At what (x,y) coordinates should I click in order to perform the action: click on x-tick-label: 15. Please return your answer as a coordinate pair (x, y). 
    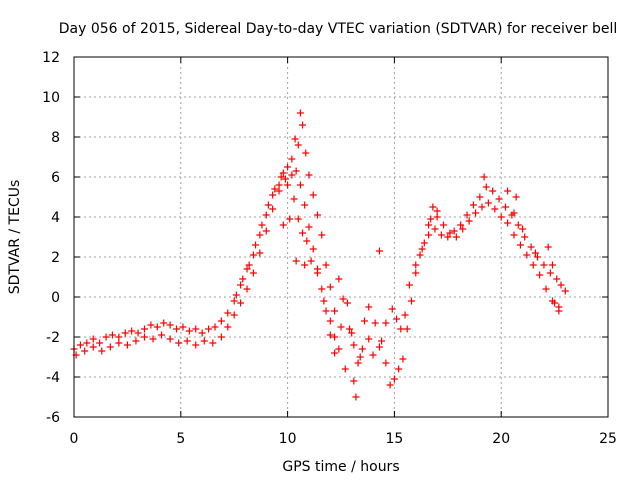
    Looking at the image, I should click on (394, 439).